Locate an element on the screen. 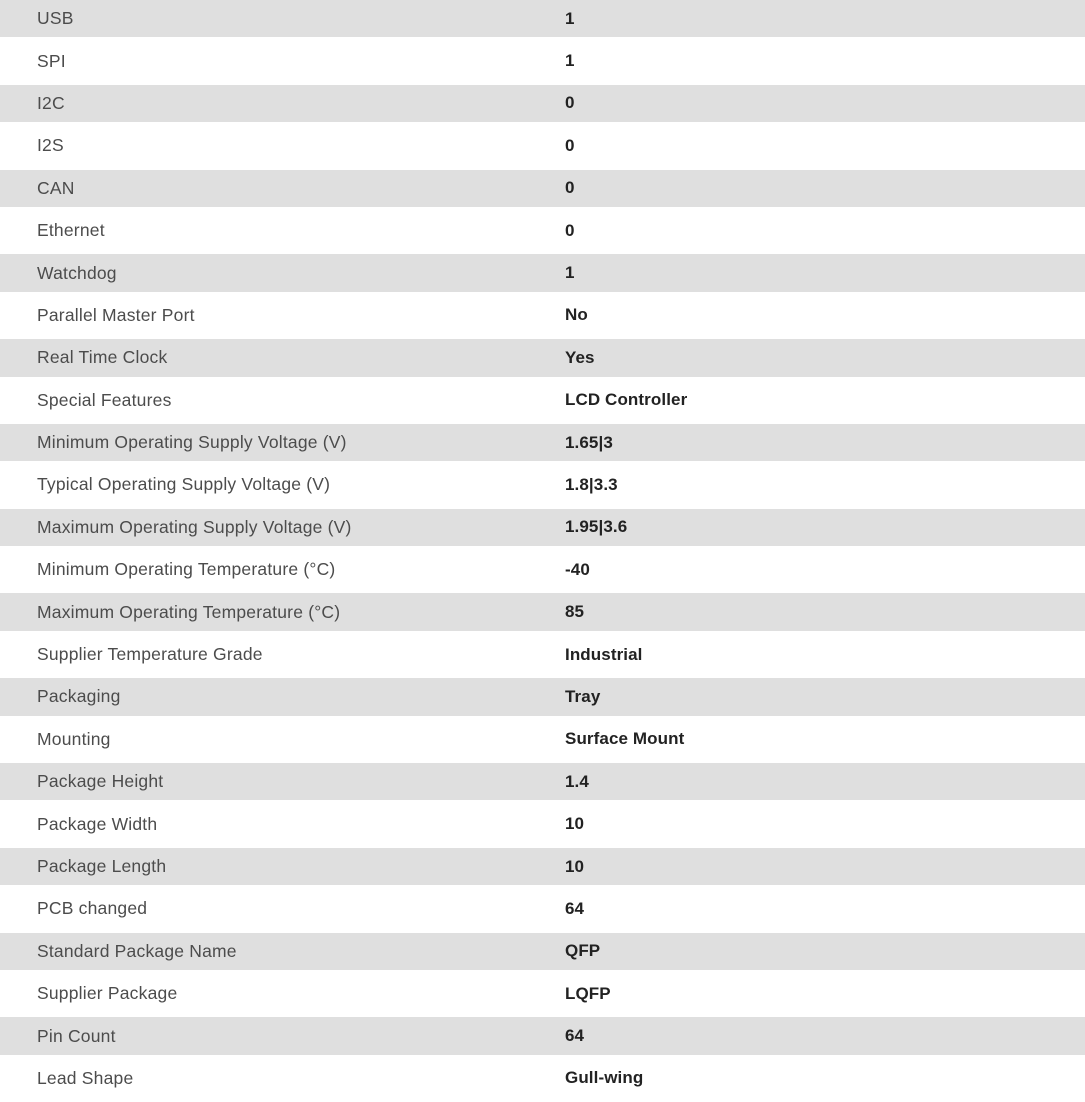 This screenshot has width=1085, height=1102. table-row: Parallel Master Port No is located at coordinates (542, 315).